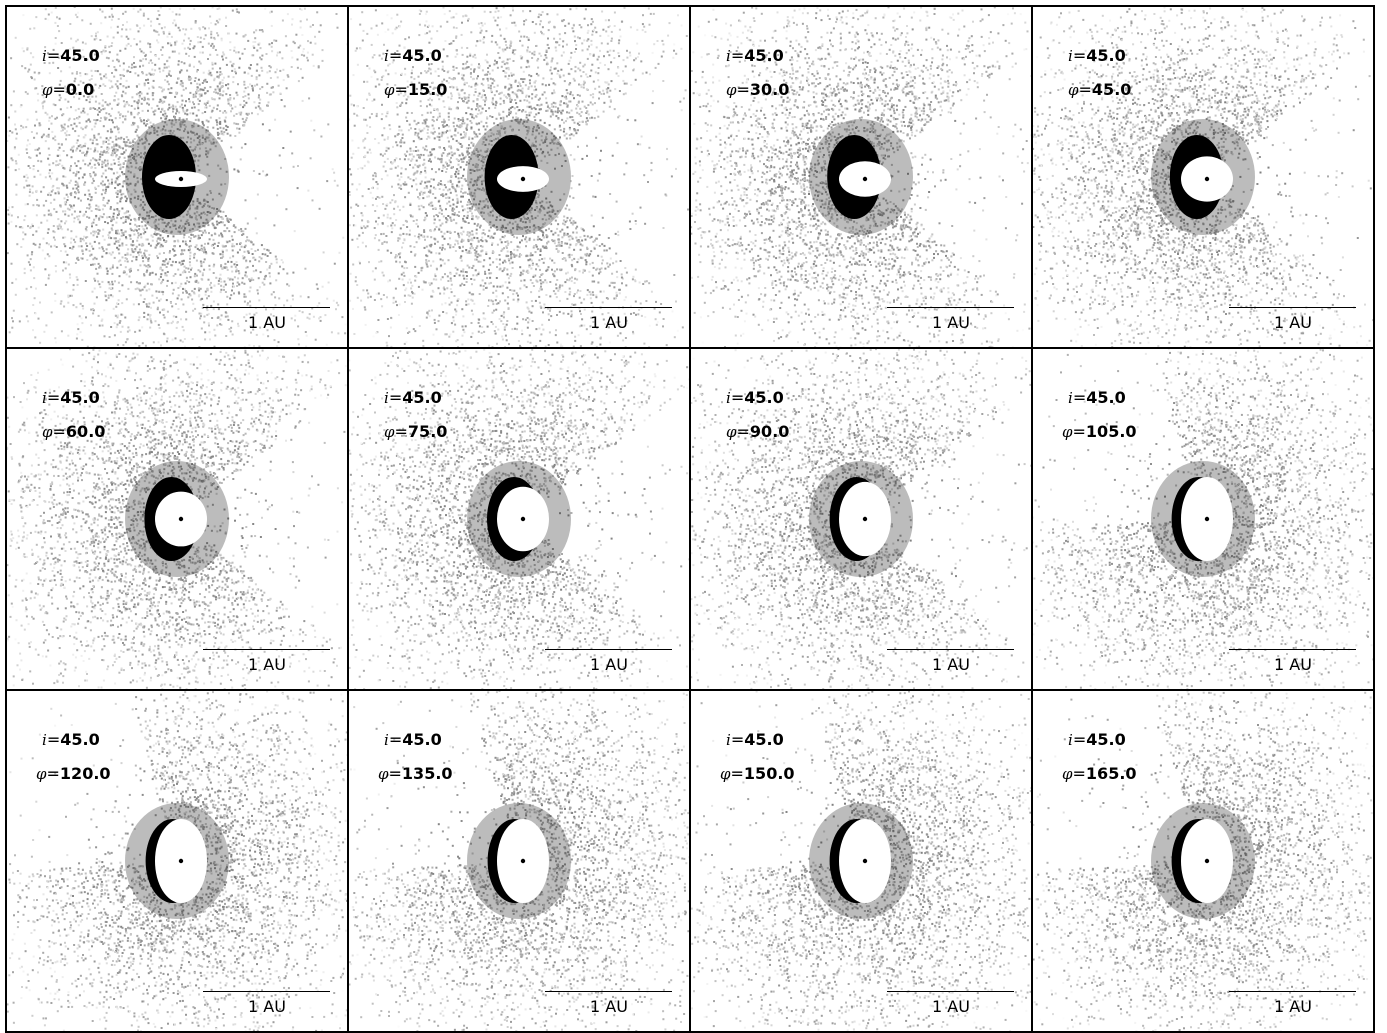 The width and height of the screenshot is (1387, 1033). What do you see at coordinates (80, 89) in the screenshot?
I see `phase-angle-value: 0.0` at bounding box center [80, 89].